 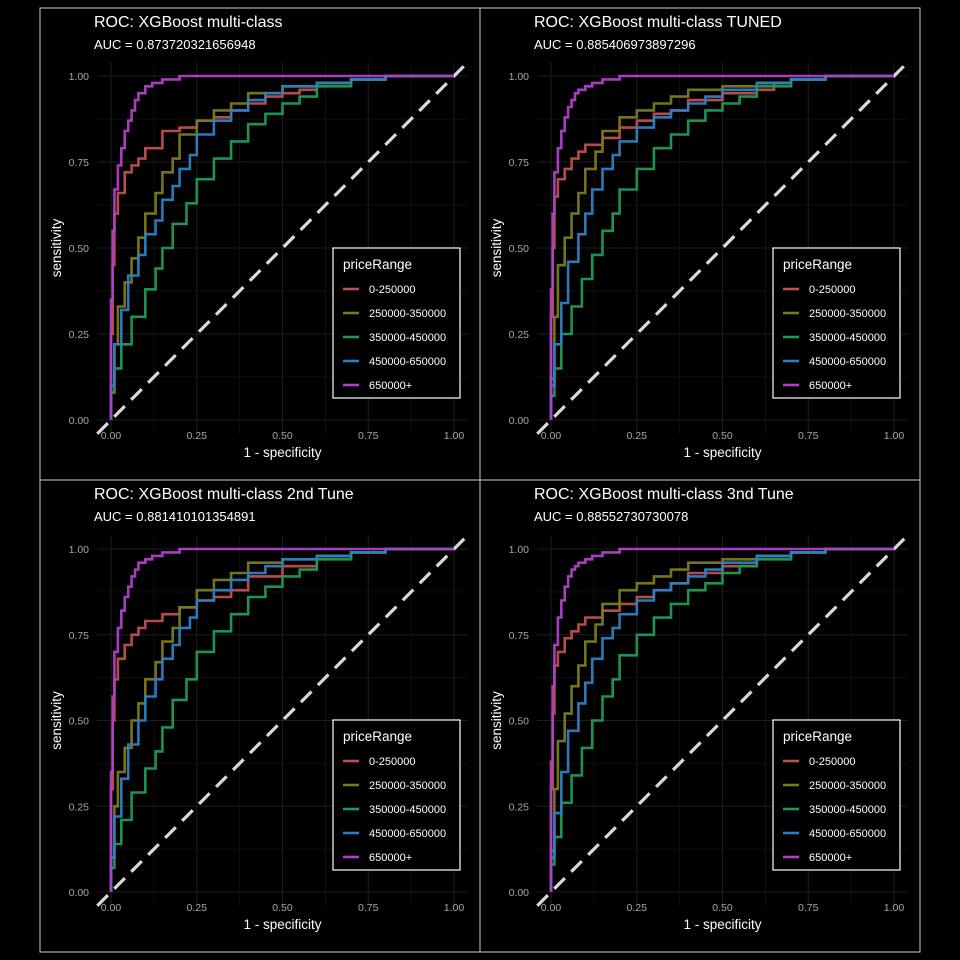 What do you see at coordinates (664, 494) in the screenshot?
I see `chart-title: ROC: XGBoost multi-class 3nd Tune` at bounding box center [664, 494].